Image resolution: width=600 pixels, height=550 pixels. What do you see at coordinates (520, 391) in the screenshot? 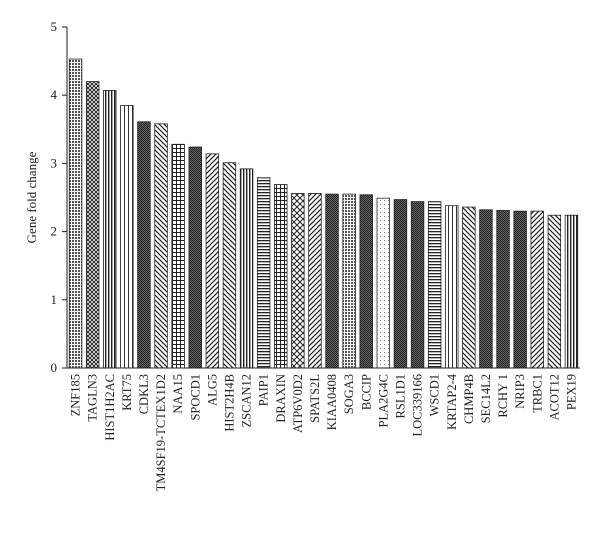
I see `x-tick-label: NRIP3` at bounding box center [520, 391].